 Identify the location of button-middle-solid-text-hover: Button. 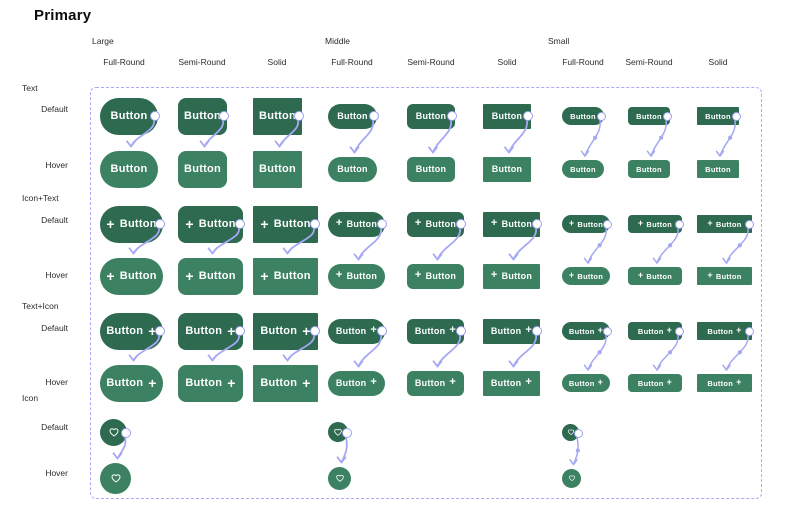
(507, 169).